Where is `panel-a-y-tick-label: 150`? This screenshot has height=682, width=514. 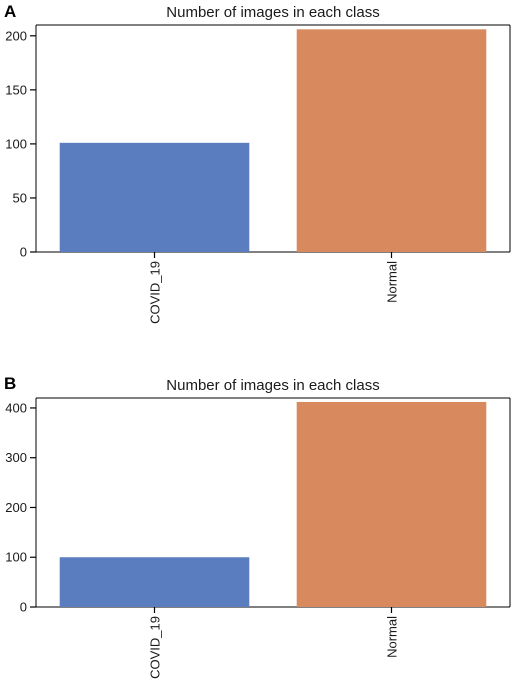 panel-a-y-tick-label: 150 is located at coordinates (16, 89).